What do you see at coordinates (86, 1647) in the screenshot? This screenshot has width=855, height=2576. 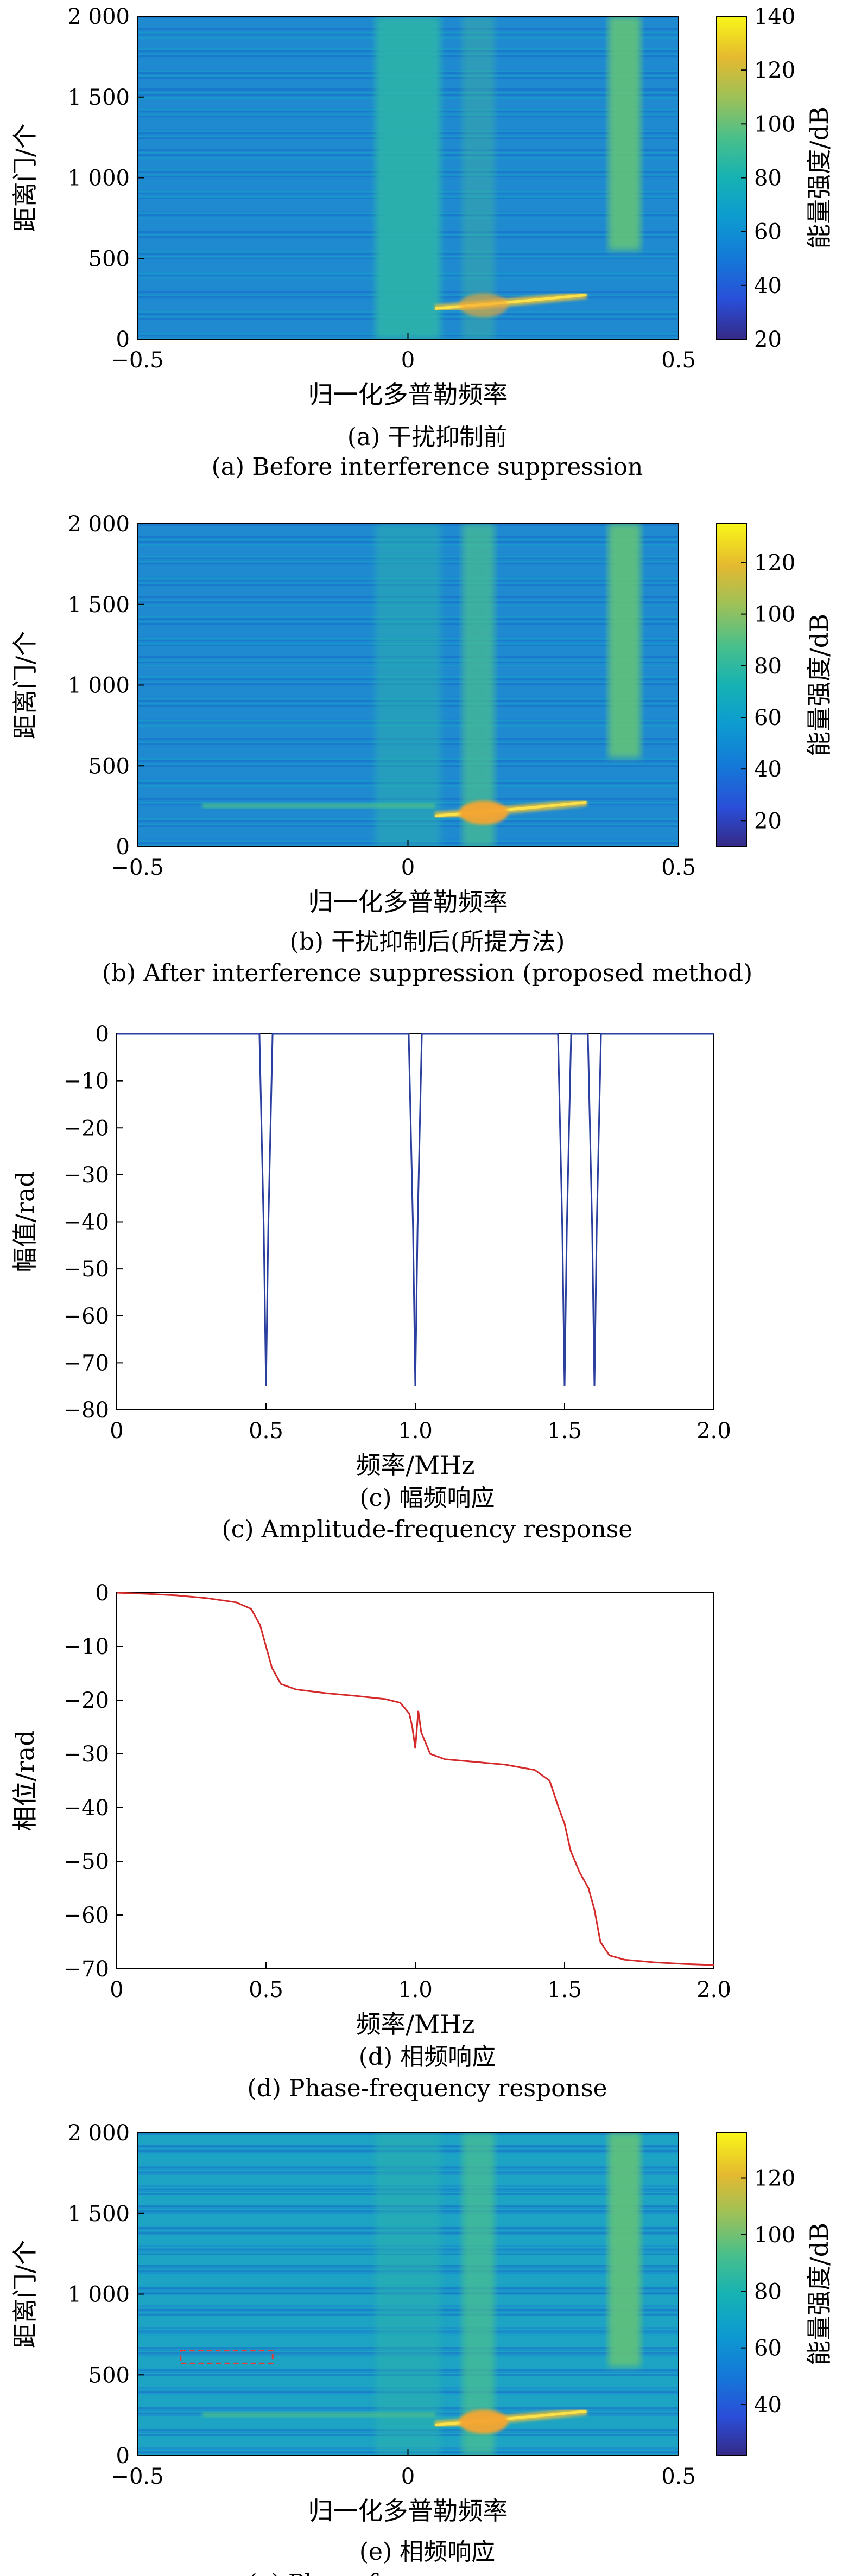 I see `y-tick-label: −10` at bounding box center [86, 1647].